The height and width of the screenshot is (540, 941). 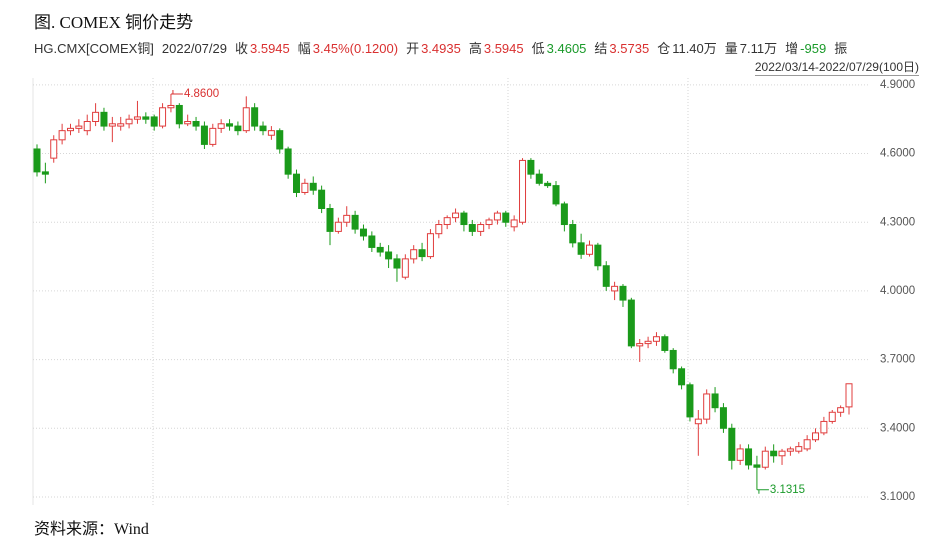 What do you see at coordinates (566, 48) in the screenshot?
I see `info-value: 3.4605` at bounding box center [566, 48].